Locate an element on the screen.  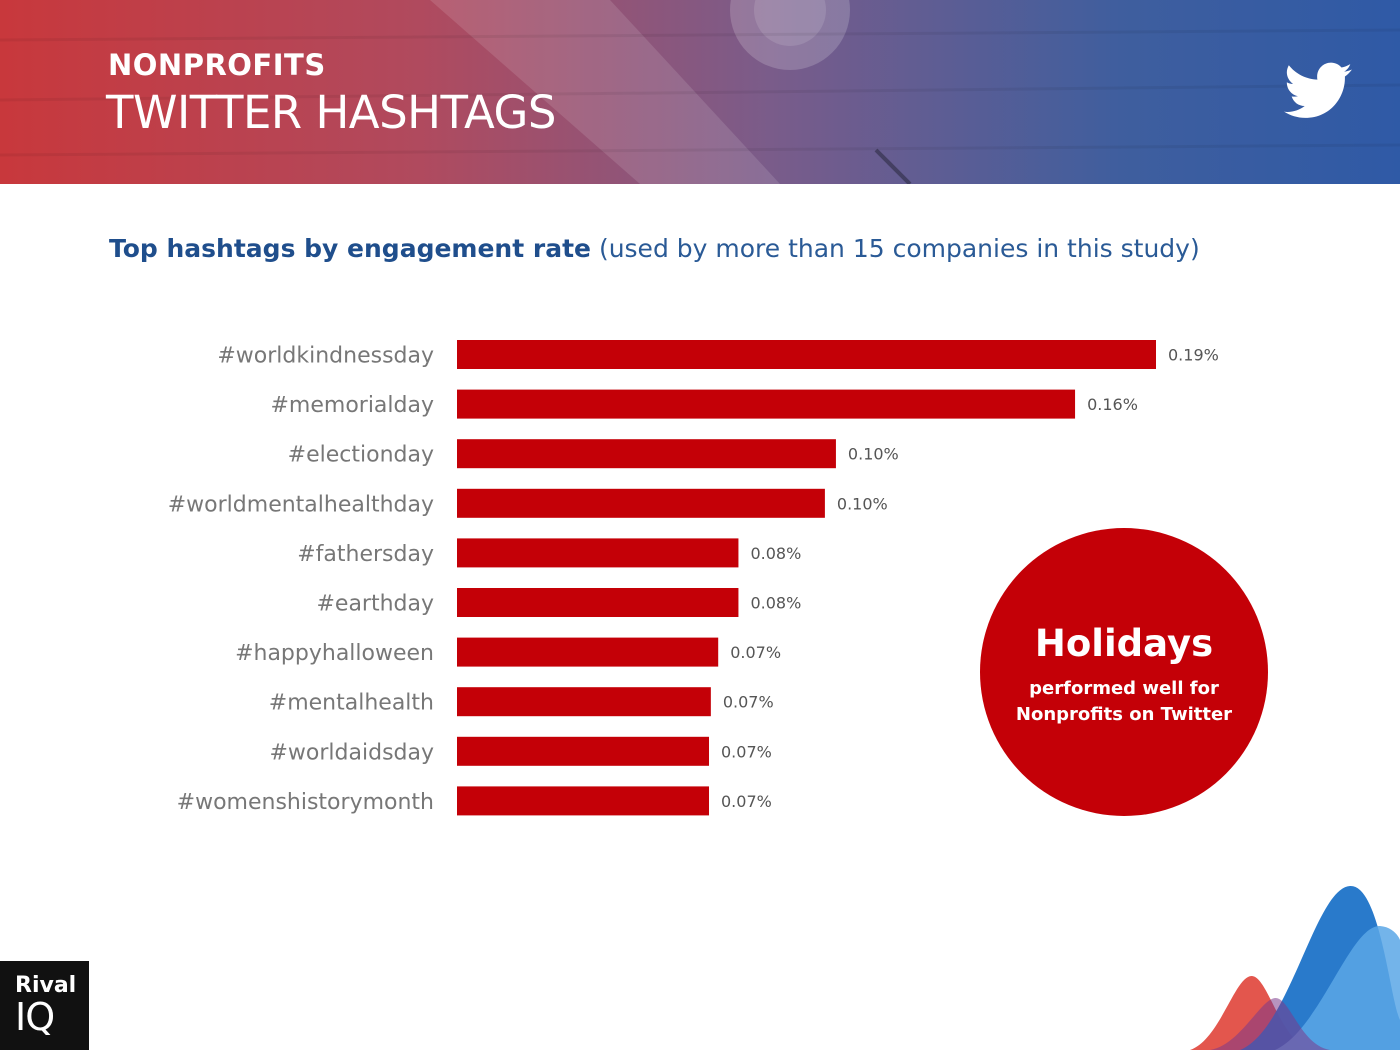
subtitle-strong: Top hashtags by engagement rate is located at coordinates (350, 248).